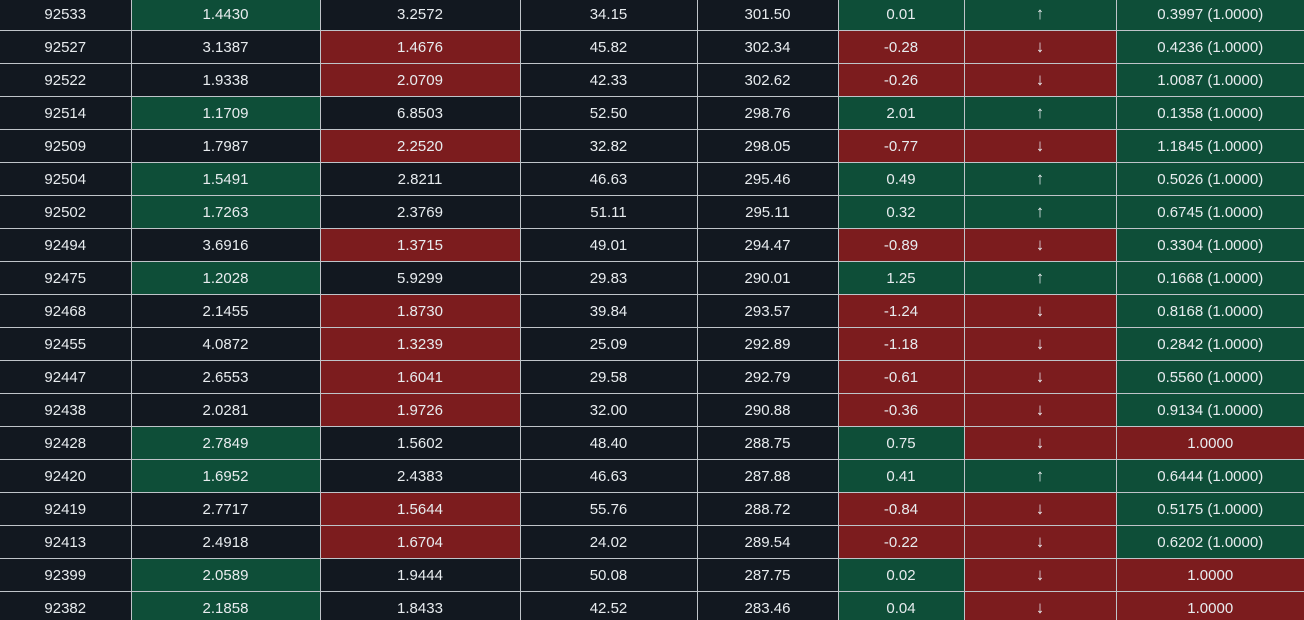  I want to click on cell-value-a: 2.0589, so click(225, 575).